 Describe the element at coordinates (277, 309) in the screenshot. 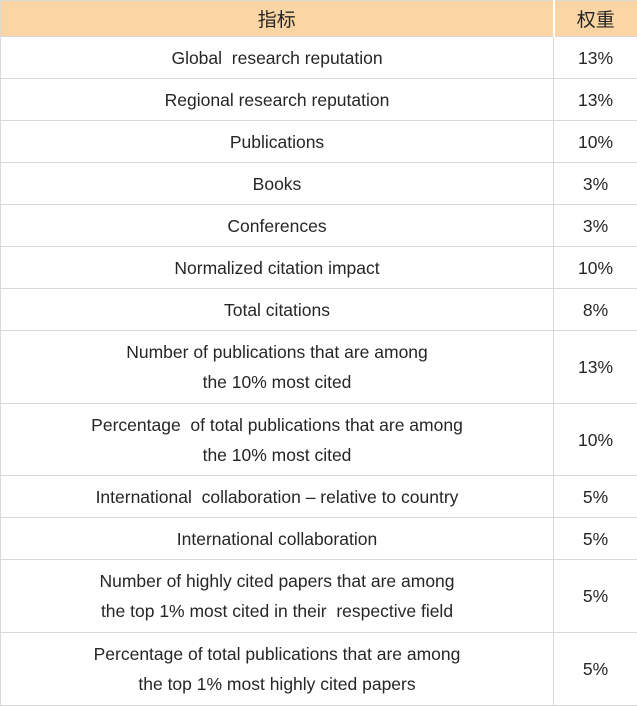

I see `indicator-cell: Total citations` at that location.